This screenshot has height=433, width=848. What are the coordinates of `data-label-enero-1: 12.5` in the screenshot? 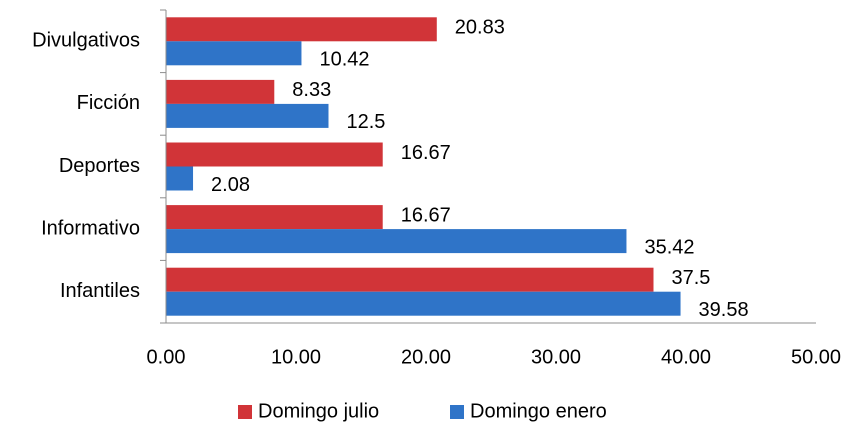 It's located at (366, 122).